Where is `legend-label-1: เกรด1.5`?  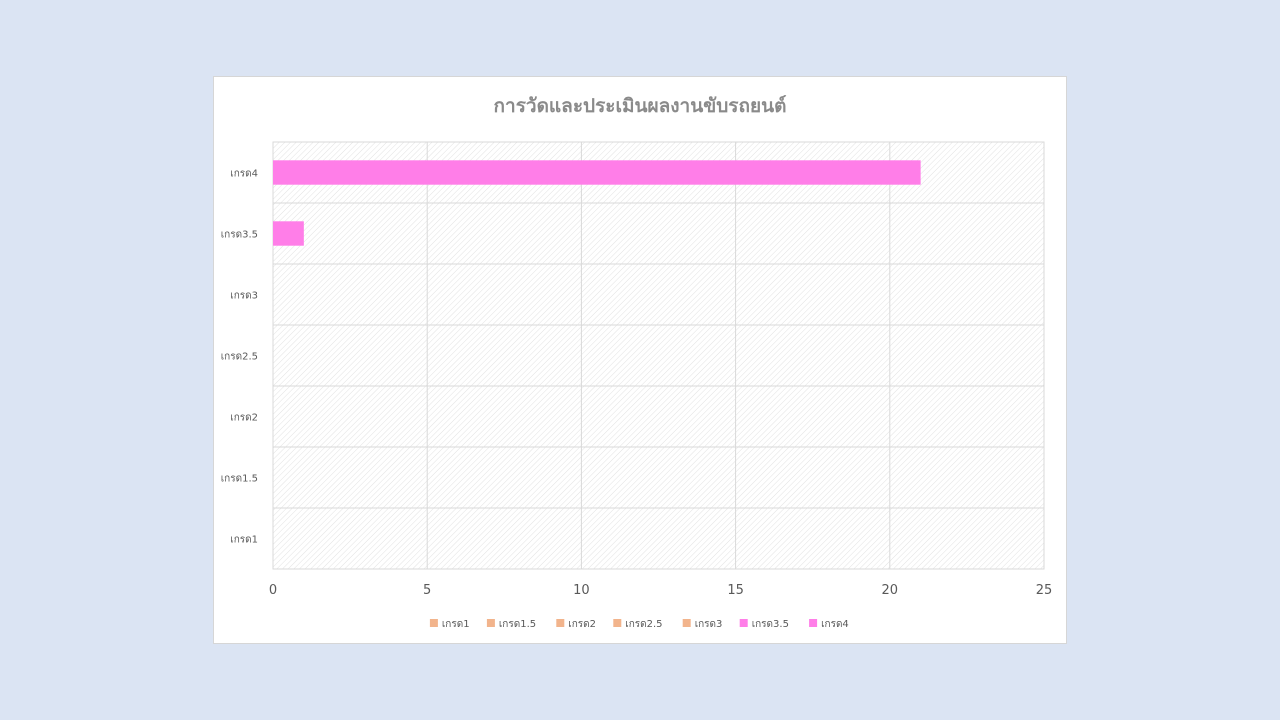 legend-label-1: เกรด1.5 is located at coordinates (517, 624).